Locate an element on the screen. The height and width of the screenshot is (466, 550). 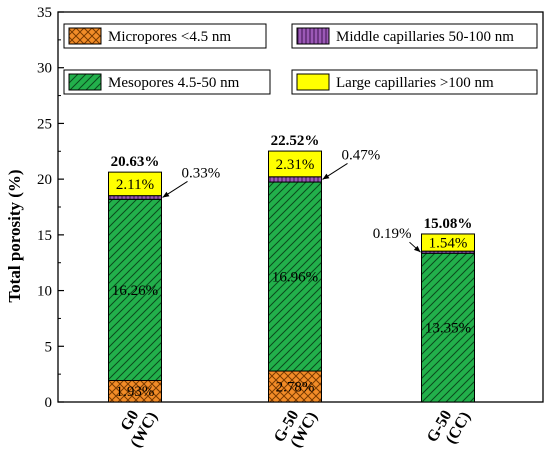
data-label-large-capillaries: 2.11% is located at coordinates (135, 185).